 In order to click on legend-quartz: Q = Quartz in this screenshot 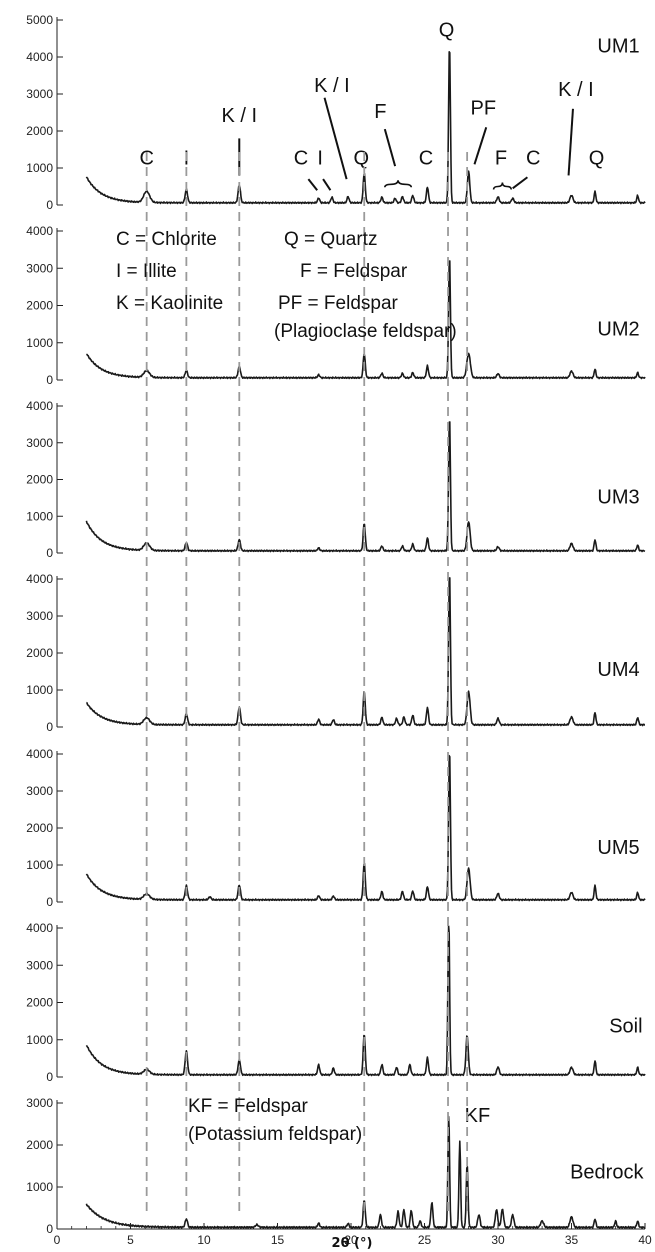, I will do `click(330, 239)`.